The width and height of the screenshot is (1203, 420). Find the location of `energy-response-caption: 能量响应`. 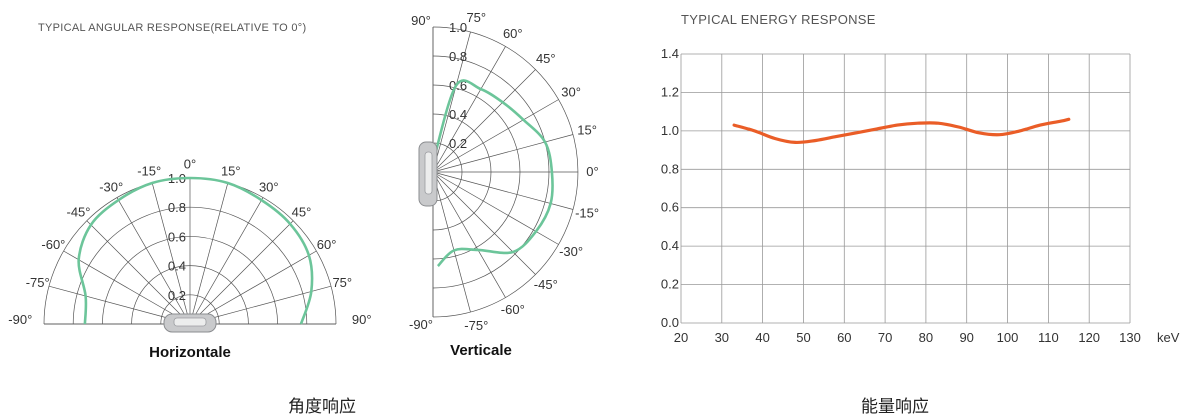

energy-response-caption: 能量响应 is located at coordinates (895, 407).